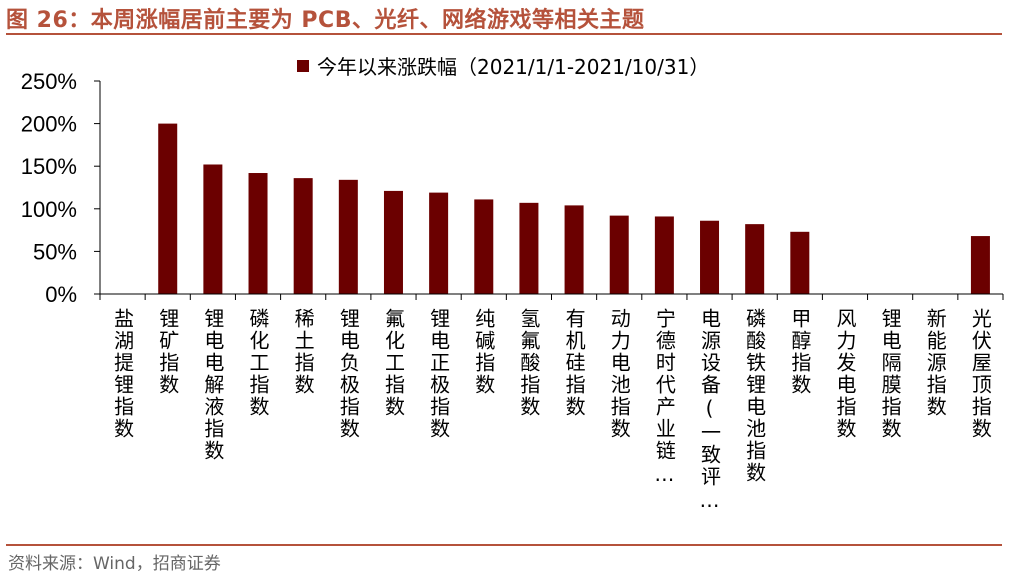 This screenshot has height=574, width=1015. Describe the element at coordinates (168, 352) in the screenshot. I see `x-tick-label: 锂矿指数` at that location.